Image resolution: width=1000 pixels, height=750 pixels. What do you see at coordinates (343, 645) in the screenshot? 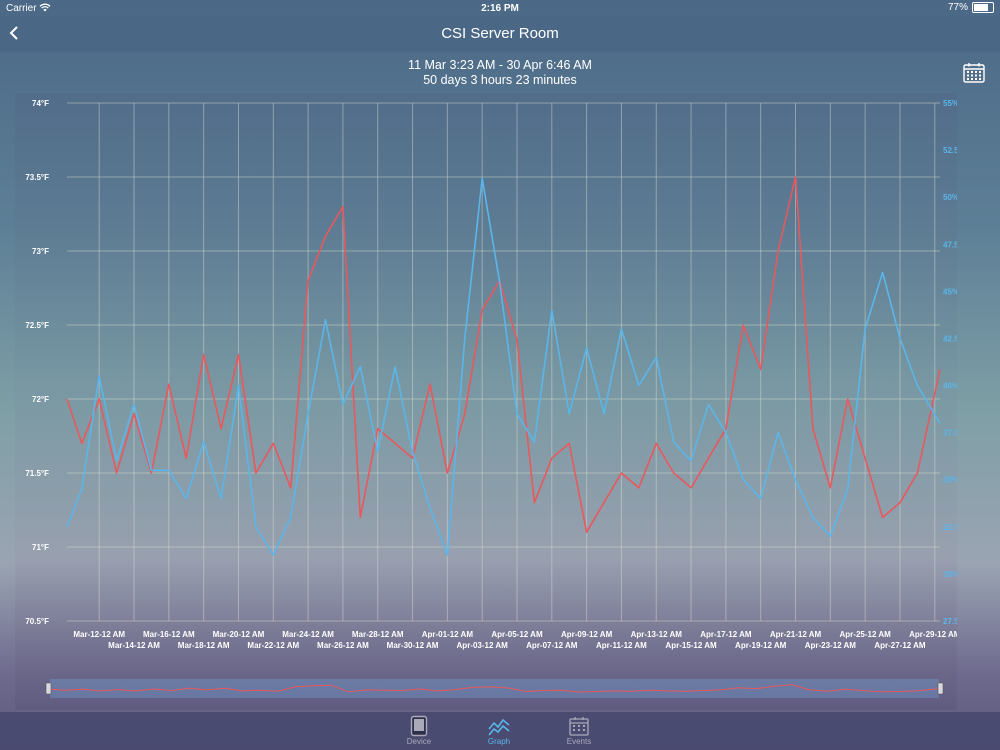
I see `x-tick-label: Mar-26-12 AM` at bounding box center [343, 645].